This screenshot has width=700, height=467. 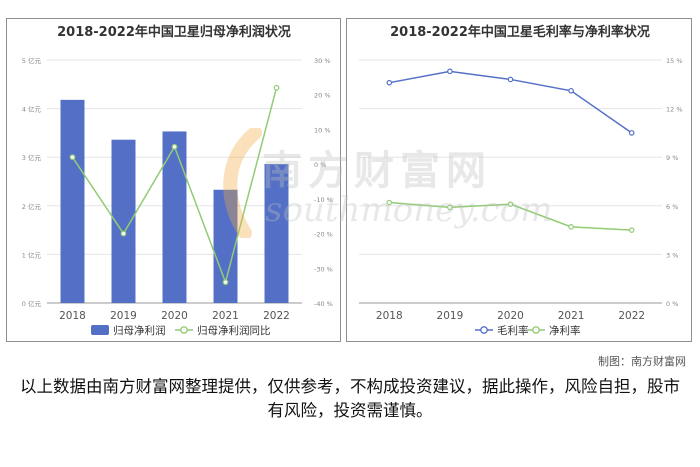 What do you see at coordinates (672, 158) in the screenshot?
I see `y-right-tick-label: 9 %` at bounding box center [672, 158].